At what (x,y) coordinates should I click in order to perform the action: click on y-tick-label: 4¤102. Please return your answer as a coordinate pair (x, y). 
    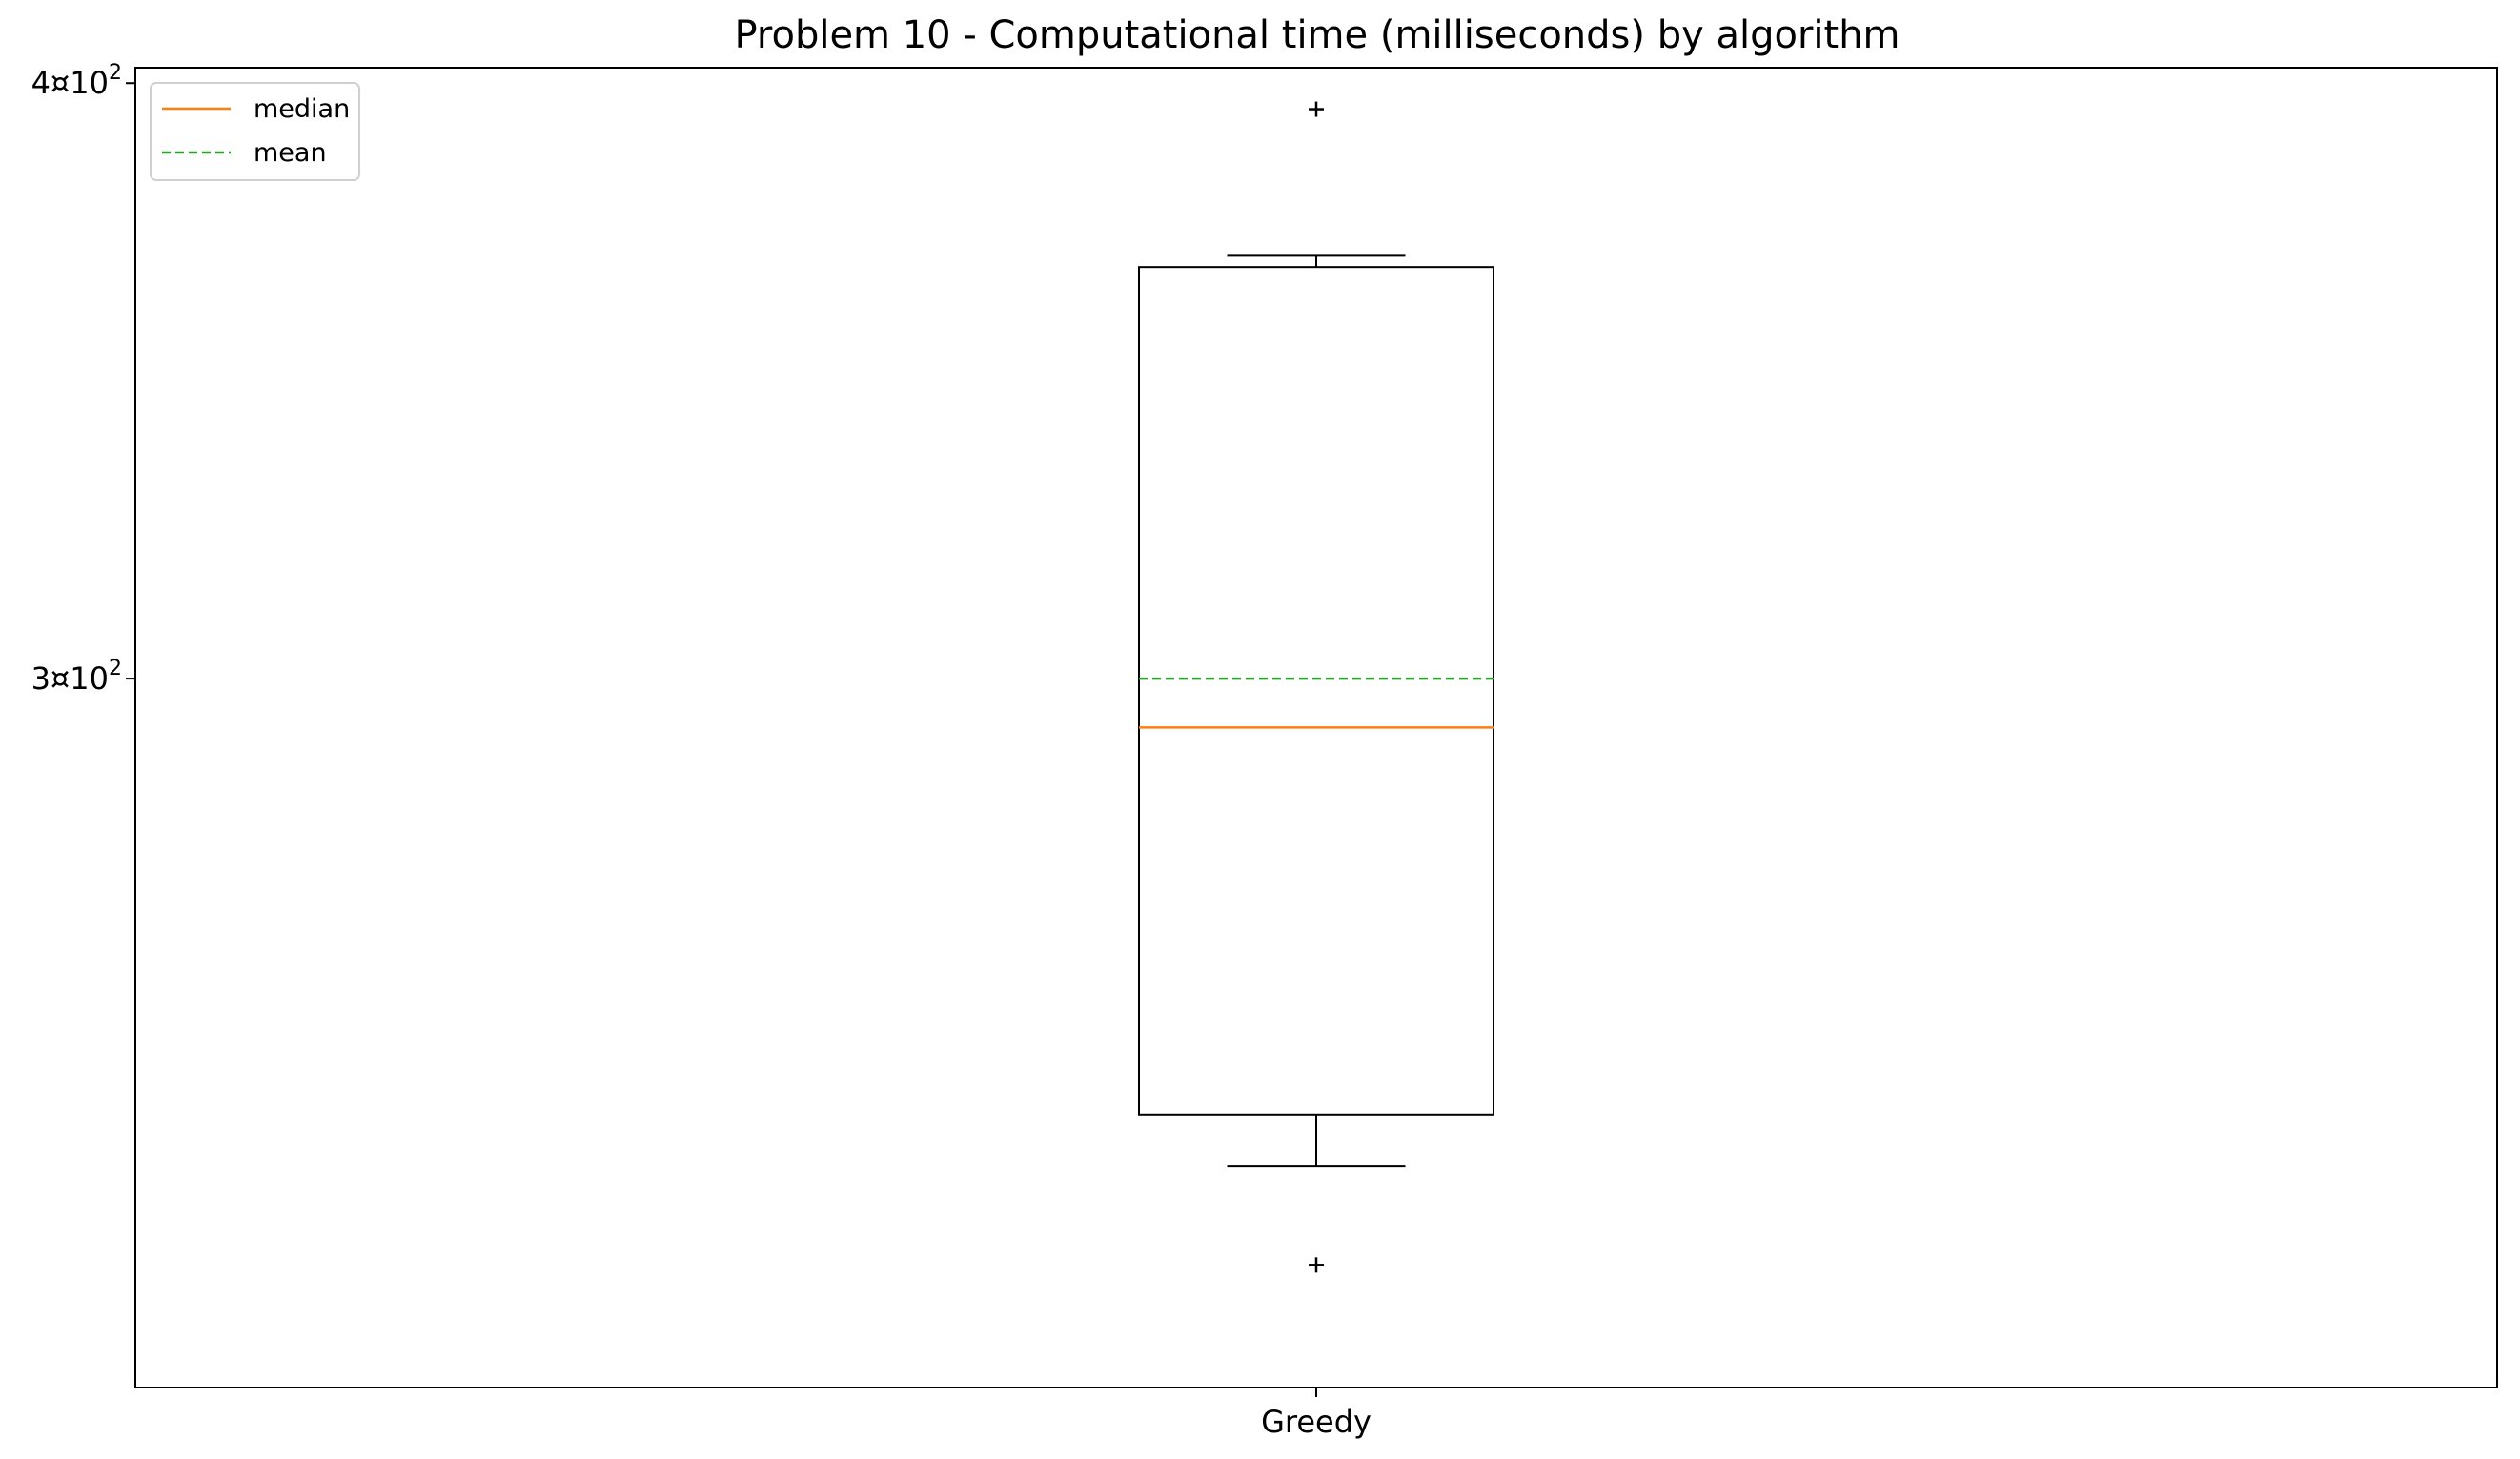
    Looking at the image, I should click on (76, 81).